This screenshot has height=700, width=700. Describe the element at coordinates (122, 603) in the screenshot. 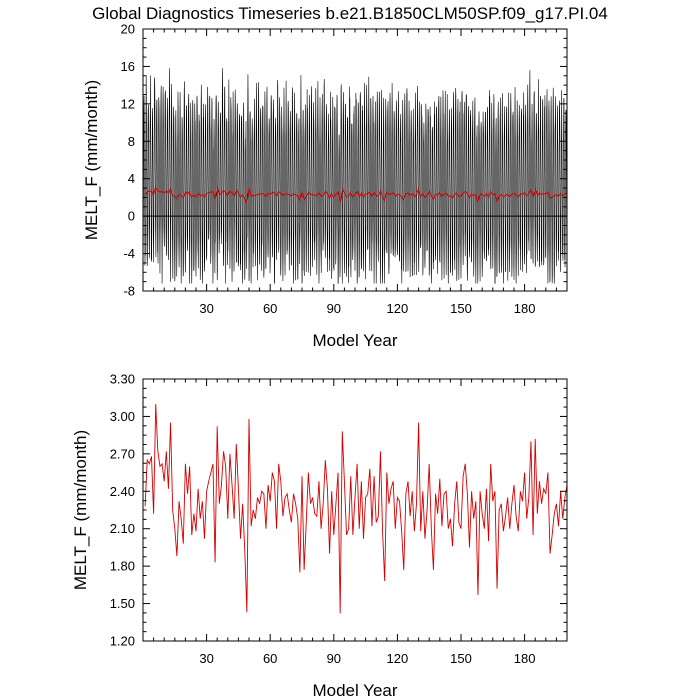

I see `y-tick-label: 1.50` at that location.